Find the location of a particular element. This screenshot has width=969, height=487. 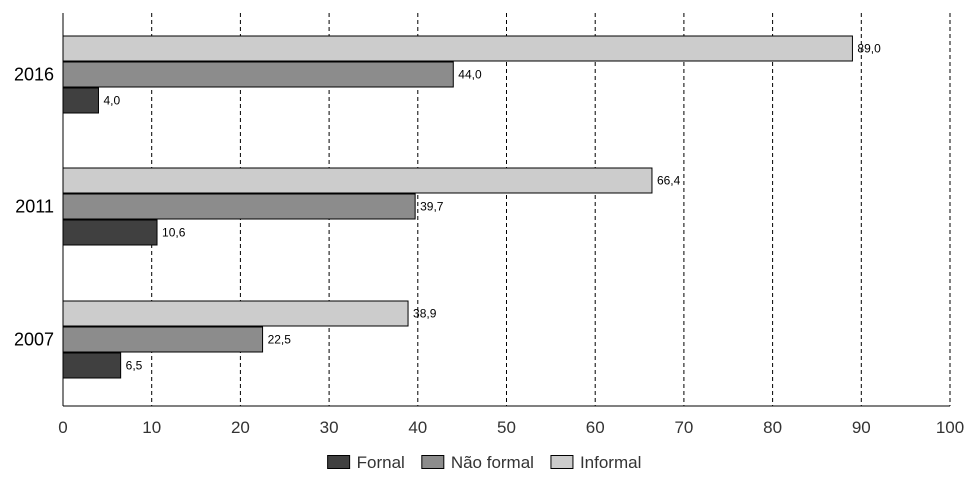

data-label-2007-n-o-formal: 22,5 is located at coordinates (280, 340).